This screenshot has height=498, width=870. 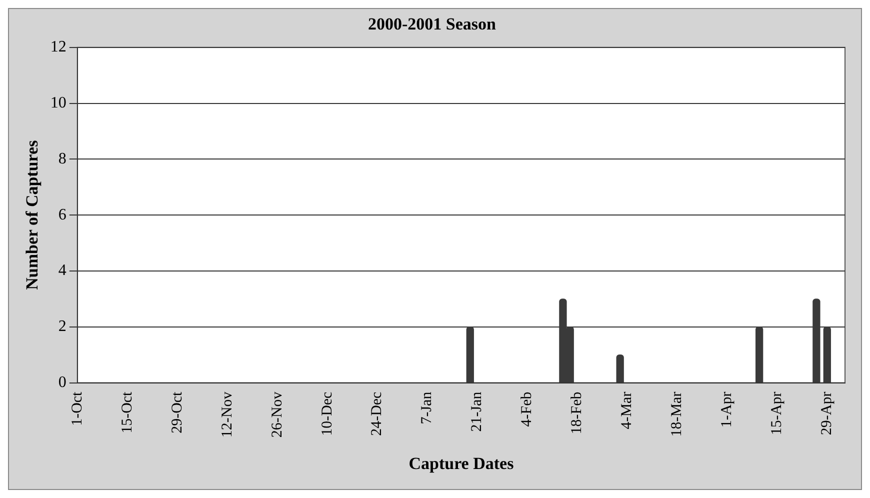 I want to click on y-axis-title: Number of Captures, so click(x=32, y=215).